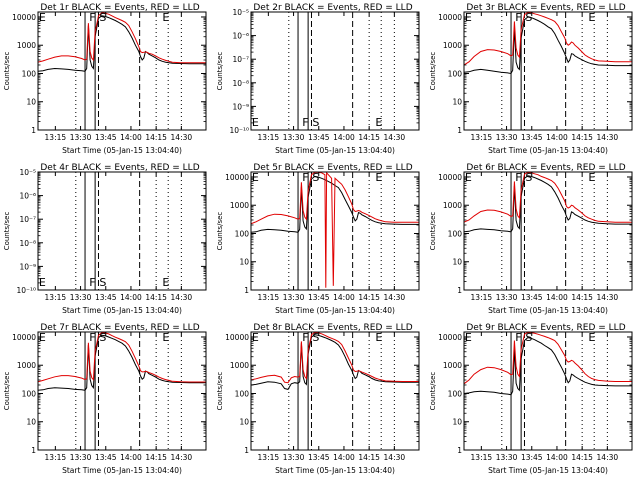 The width and height of the screenshot is (640, 480). I want to click on panel-title: Det 4r BLACK = Events, RED = LLD, so click(119, 168).